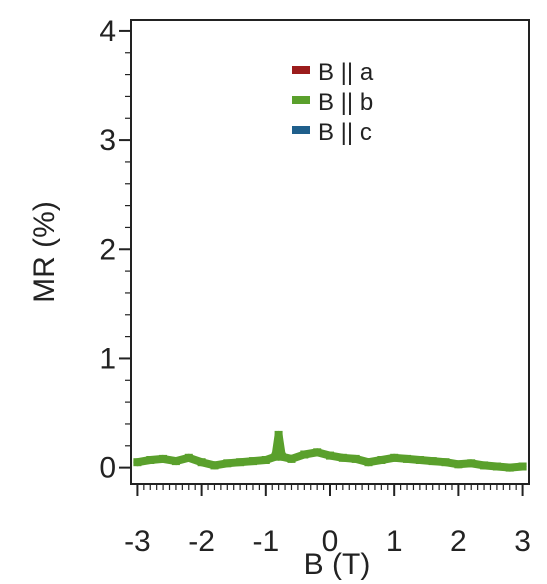 The width and height of the screenshot is (547, 584). I want to click on legend: B || a B || b B || c, so click(333, 102).